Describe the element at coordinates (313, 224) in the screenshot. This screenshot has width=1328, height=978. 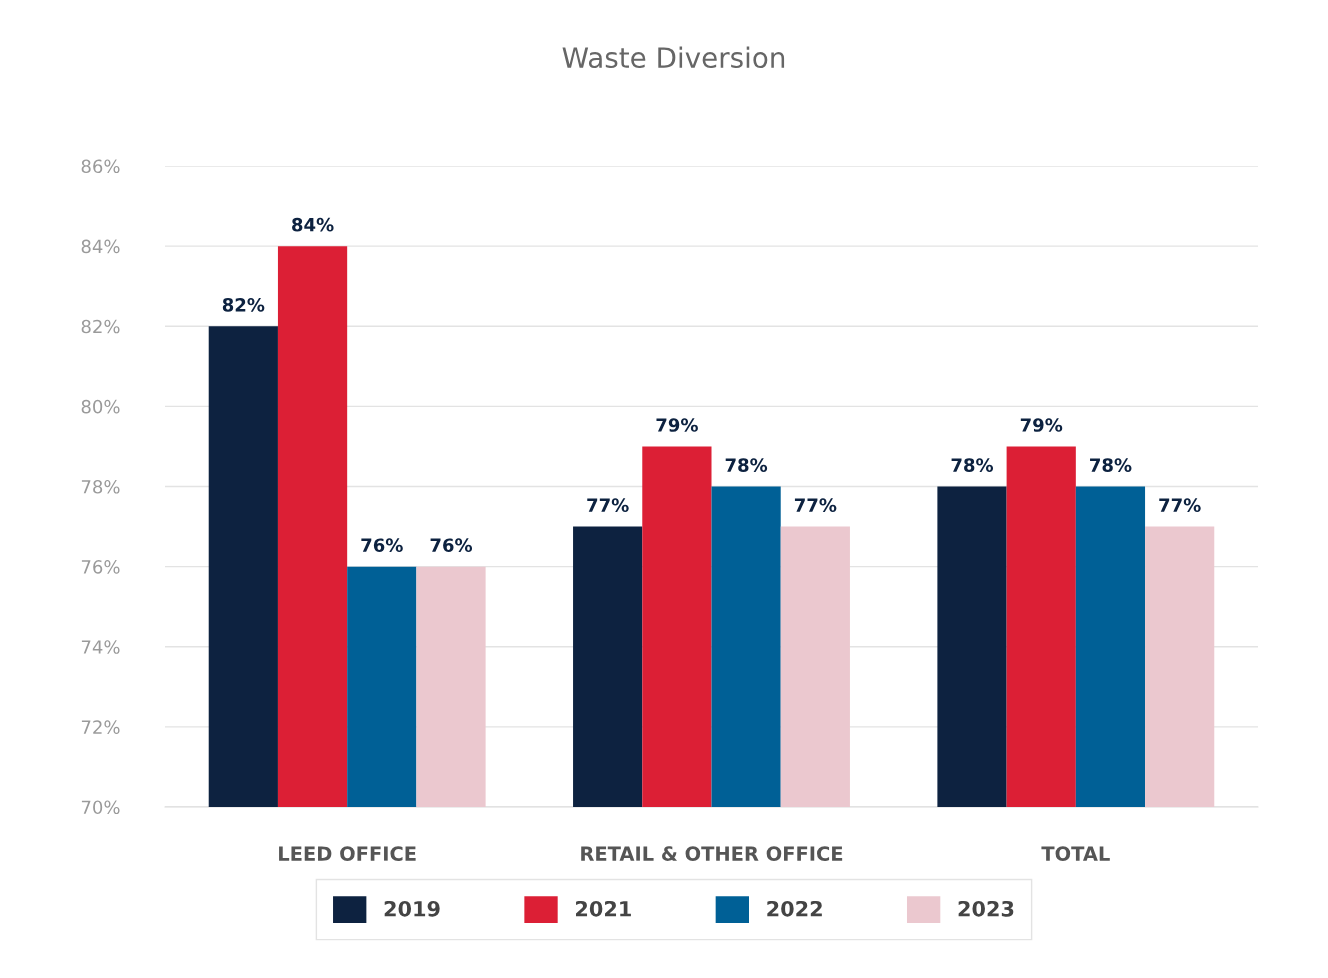
I see `data-label: 84%` at that location.